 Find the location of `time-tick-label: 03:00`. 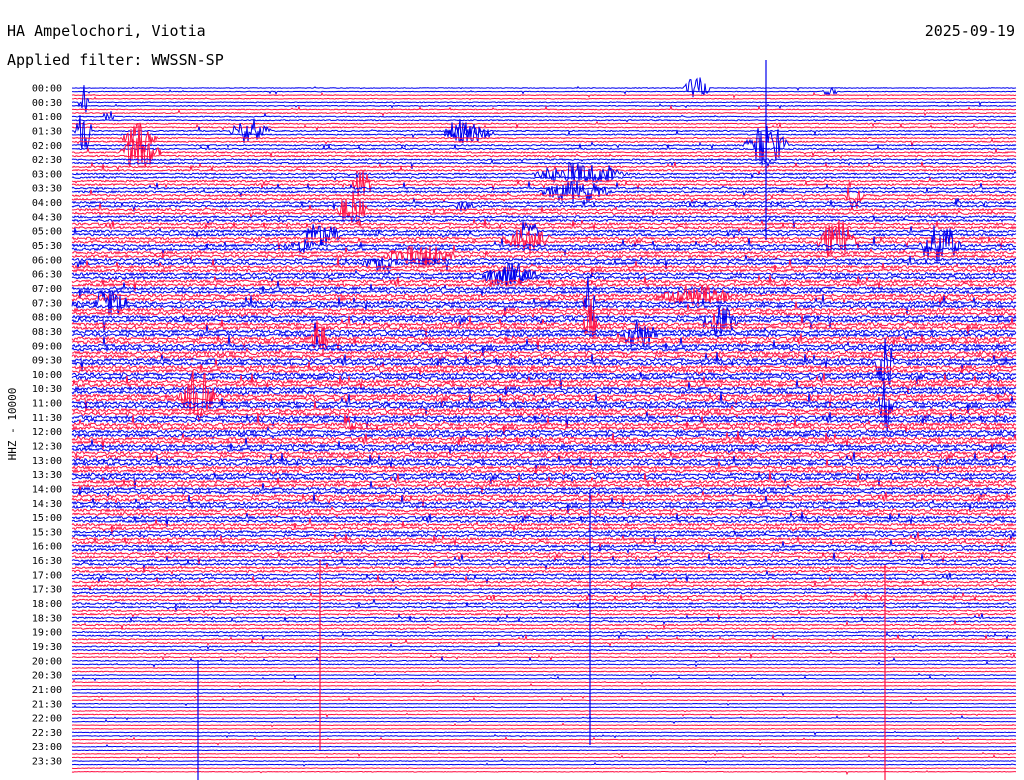

time-tick-label: 03:00 is located at coordinates (47, 174).